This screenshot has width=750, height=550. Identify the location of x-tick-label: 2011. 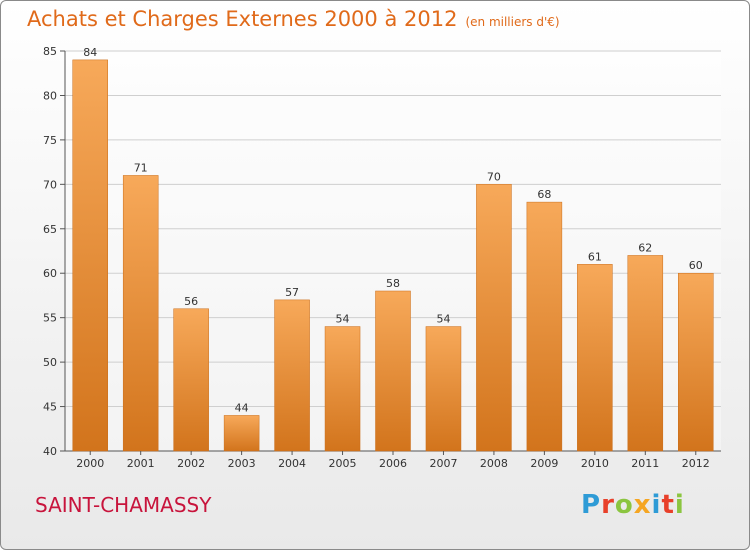
(645, 463).